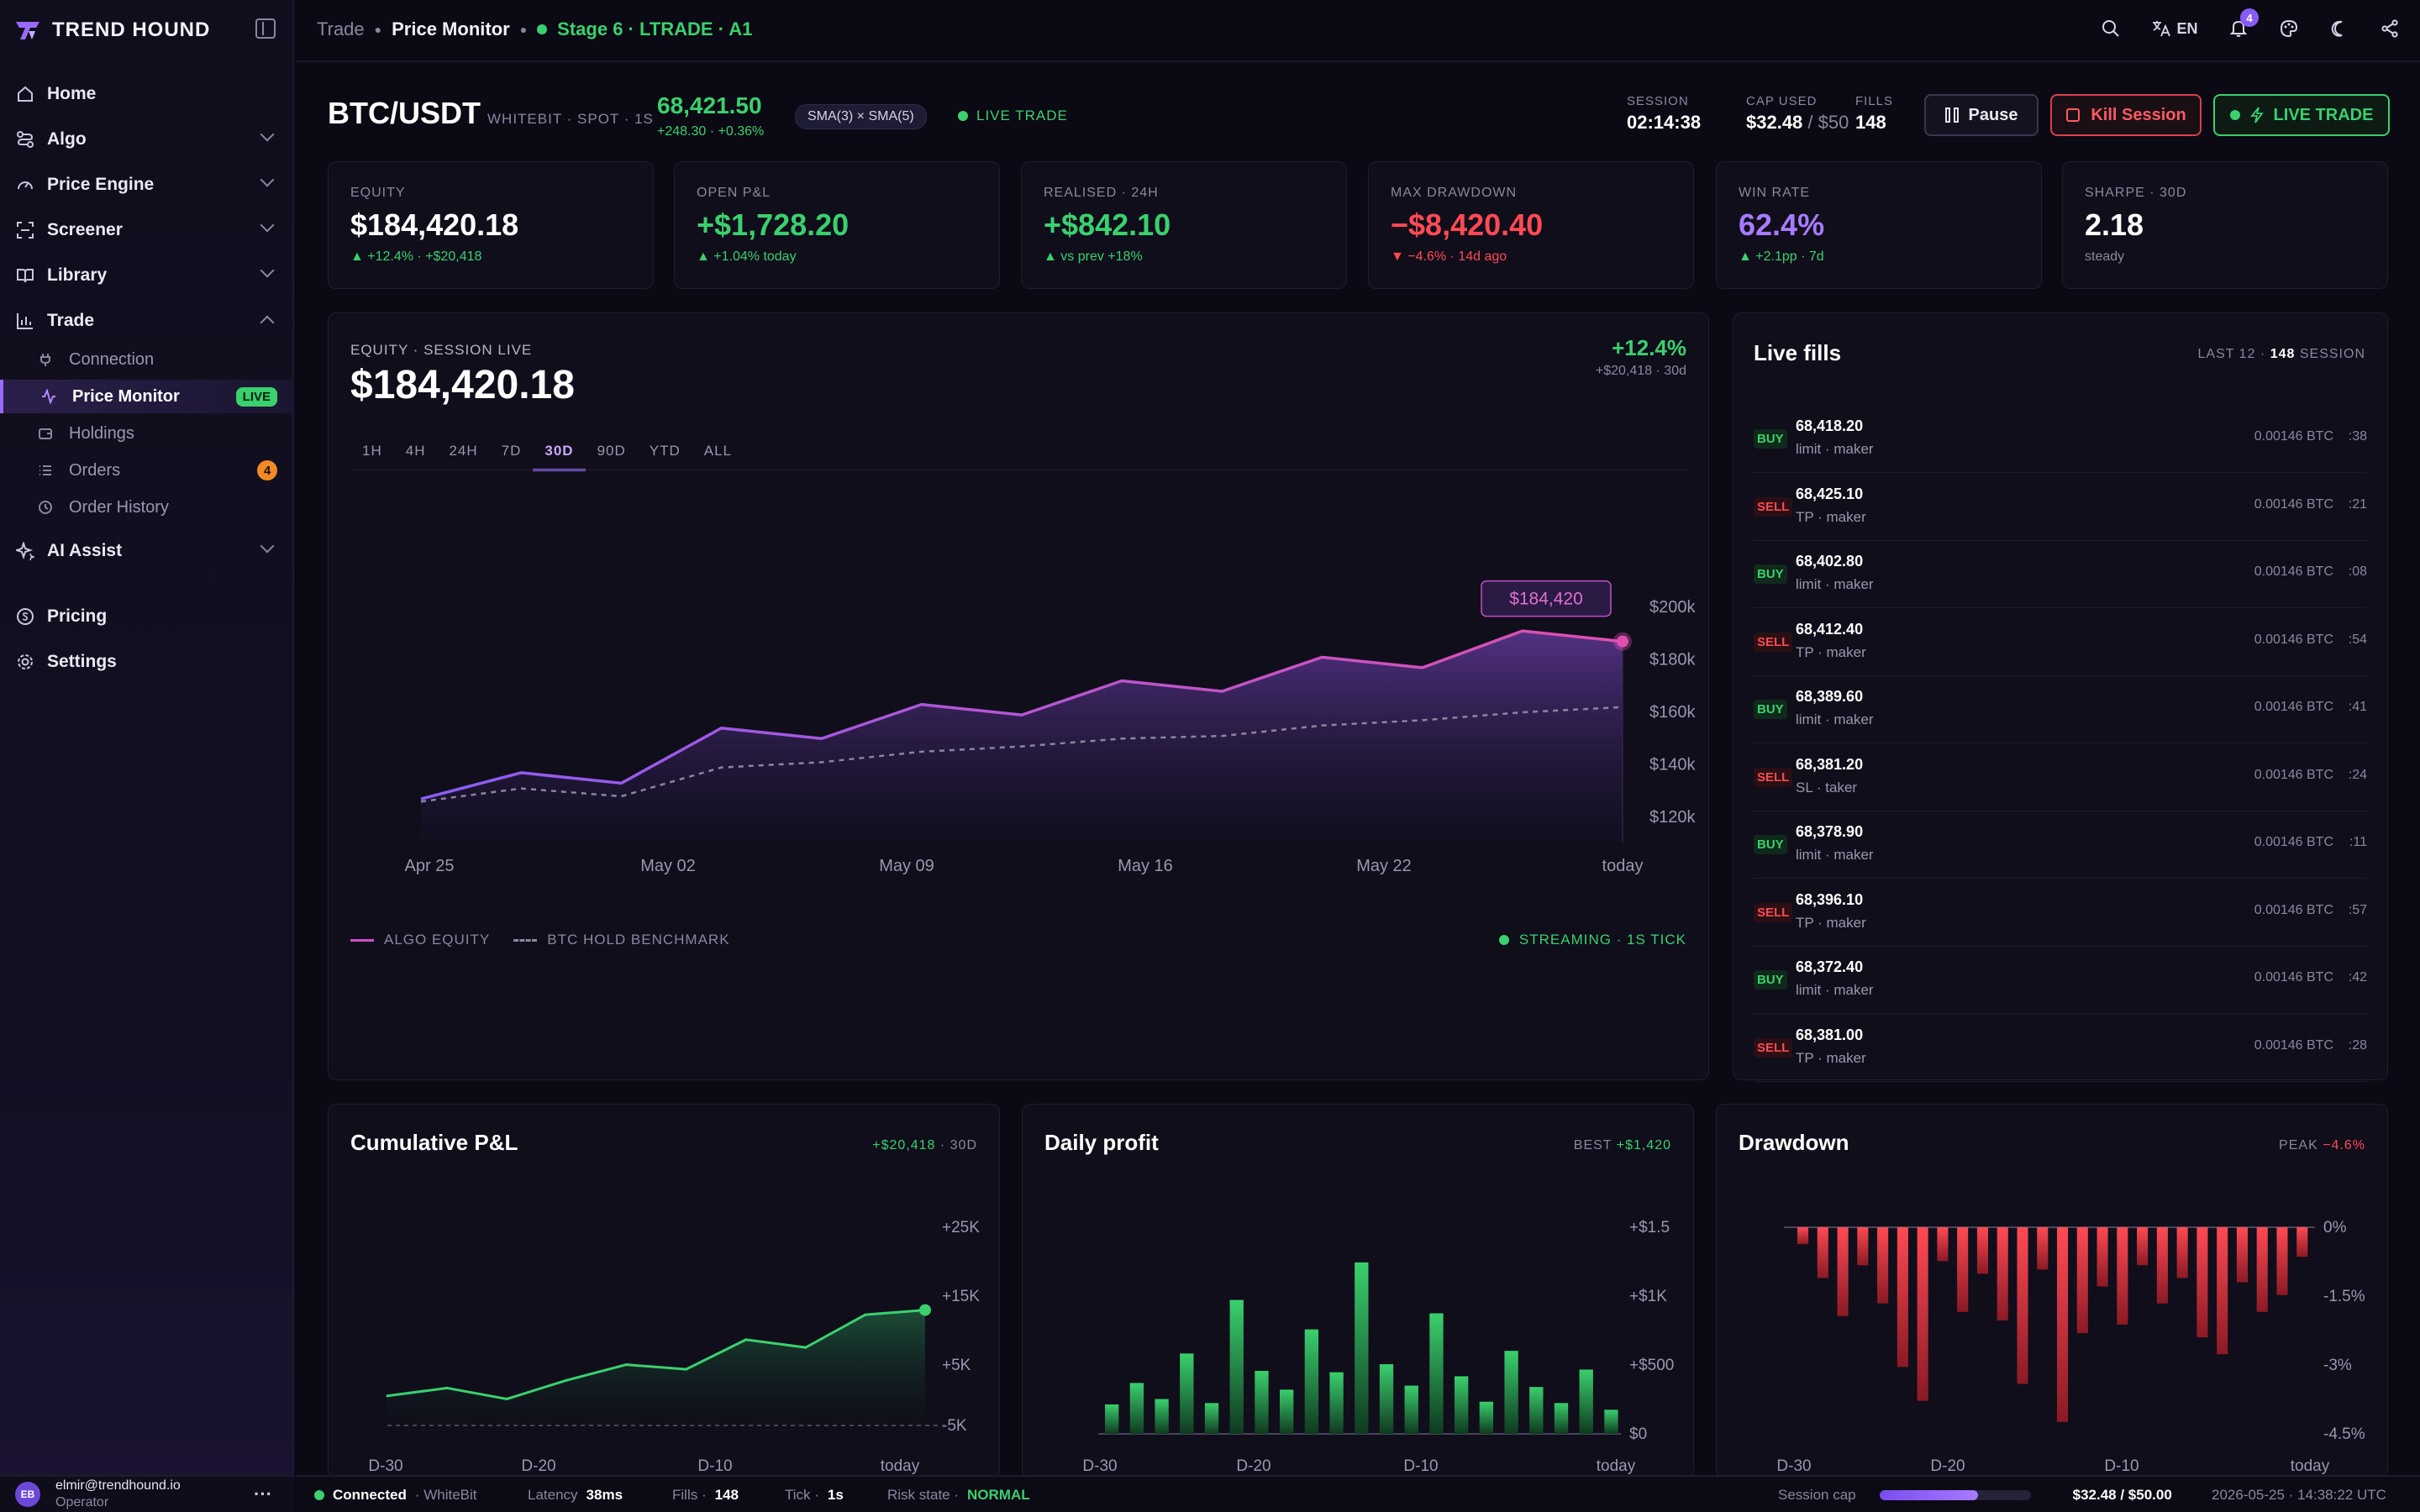  Describe the element at coordinates (1830, 831) in the screenshot. I see `fill-price: 68,378.90` at that location.